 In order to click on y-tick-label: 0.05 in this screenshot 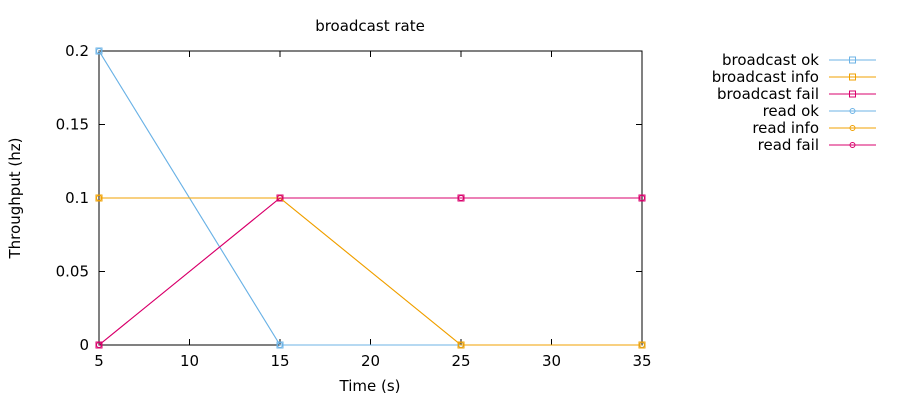, I will do `click(72, 272)`.